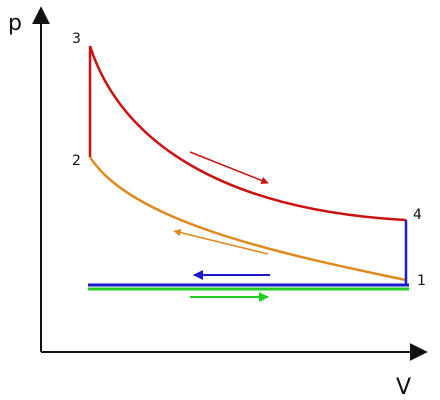 Image resolution: width=440 pixels, height=400 pixels. What do you see at coordinates (403, 387) in the screenshot?
I see `x-axis-label: V` at bounding box center [403, 387].